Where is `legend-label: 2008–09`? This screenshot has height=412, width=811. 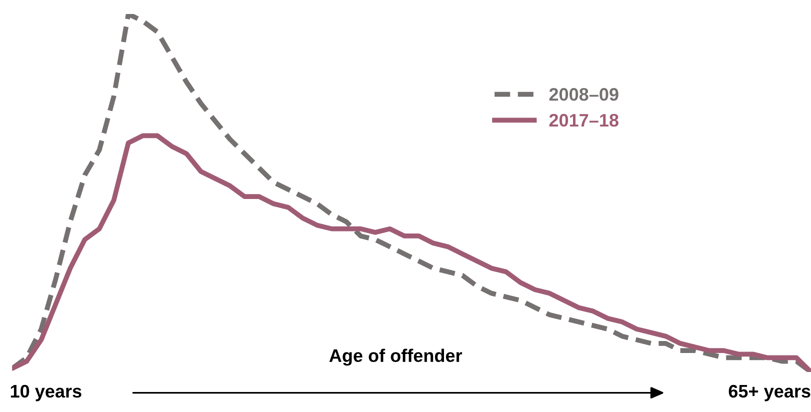
legend-label: 2008–09 is located at coordinates (583, 94).